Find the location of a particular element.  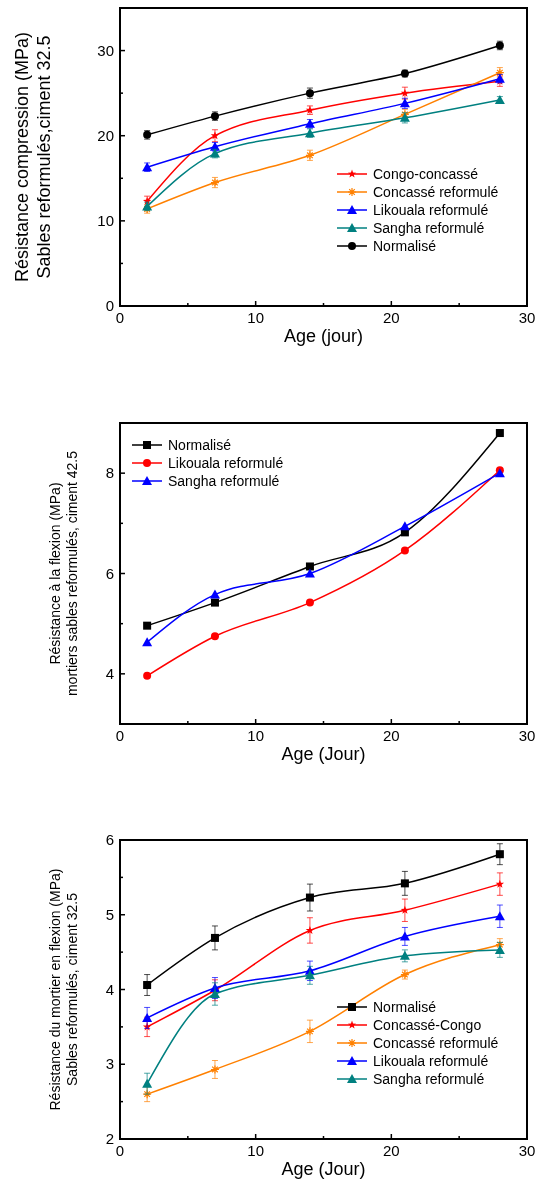

y-tick-label: 8 is located at coordinates (109, 473).